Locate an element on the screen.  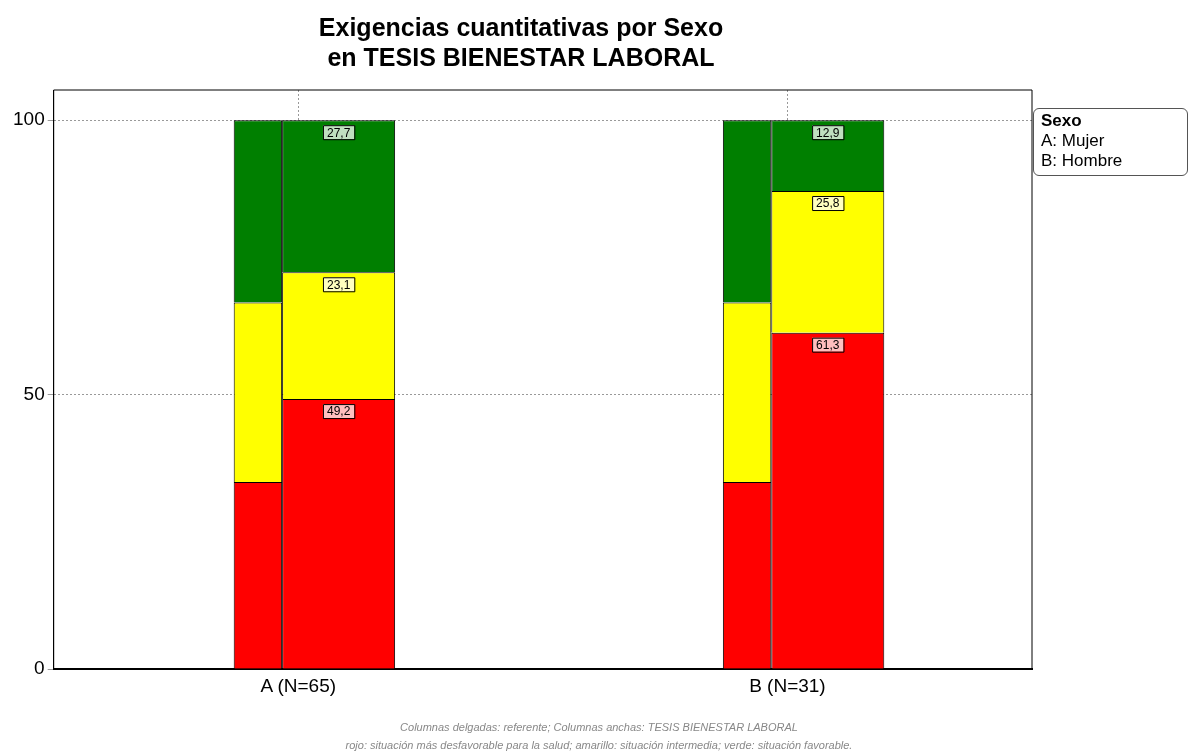
text: Columnas delgadas: referente; Columnas anchas: TESIS BIENESTAR LABORAL is located at coordinates (599, 727).